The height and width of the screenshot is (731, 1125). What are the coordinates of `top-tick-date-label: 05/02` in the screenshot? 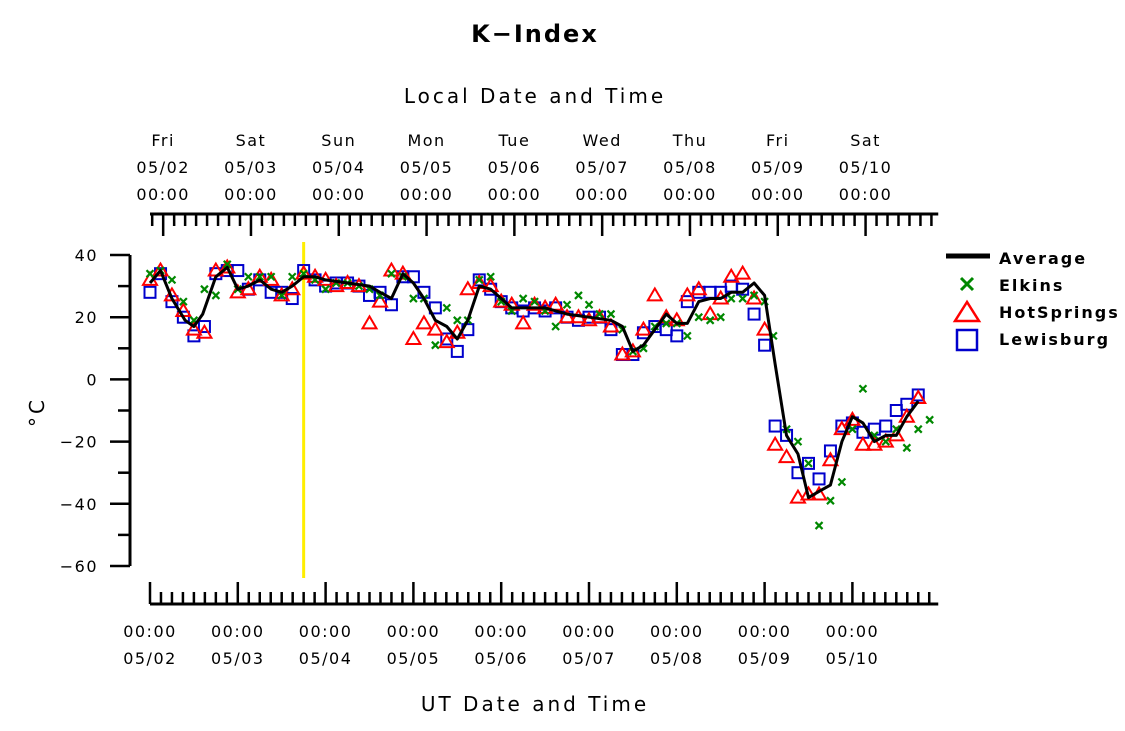 It's located at (163, 167).